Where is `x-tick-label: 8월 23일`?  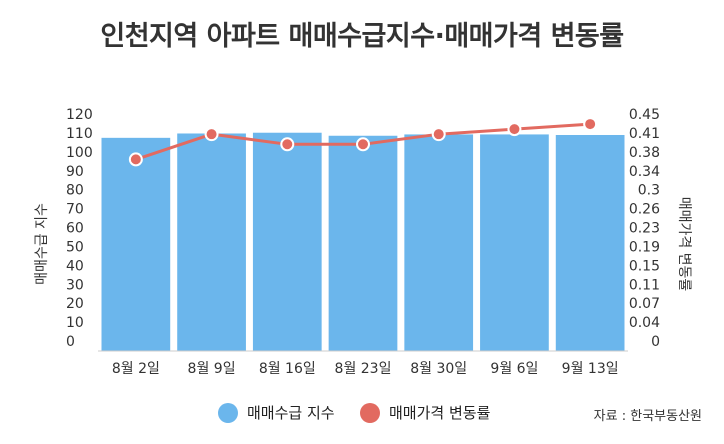 x-tick-label: 8월 23일 is located at coordinates (363, 369).